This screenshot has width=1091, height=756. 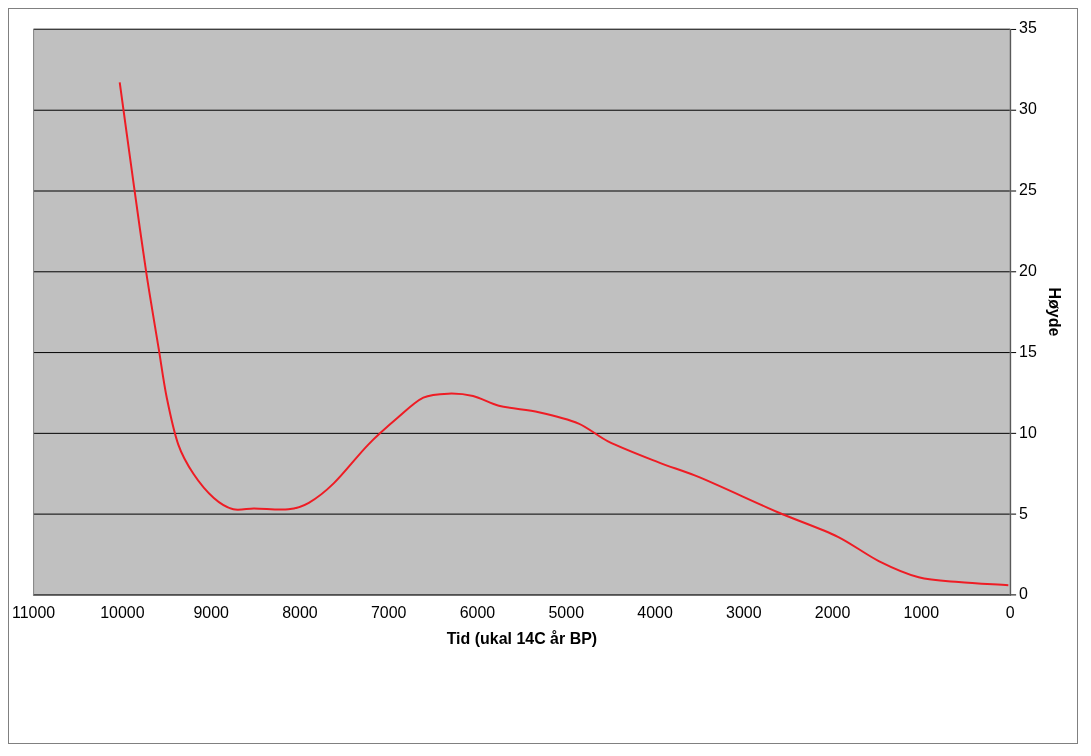 What do you see at coordinates (1028, 109) in the screenshot?
I see `y-tick-label: 30` at bounding box center [1028, 109].